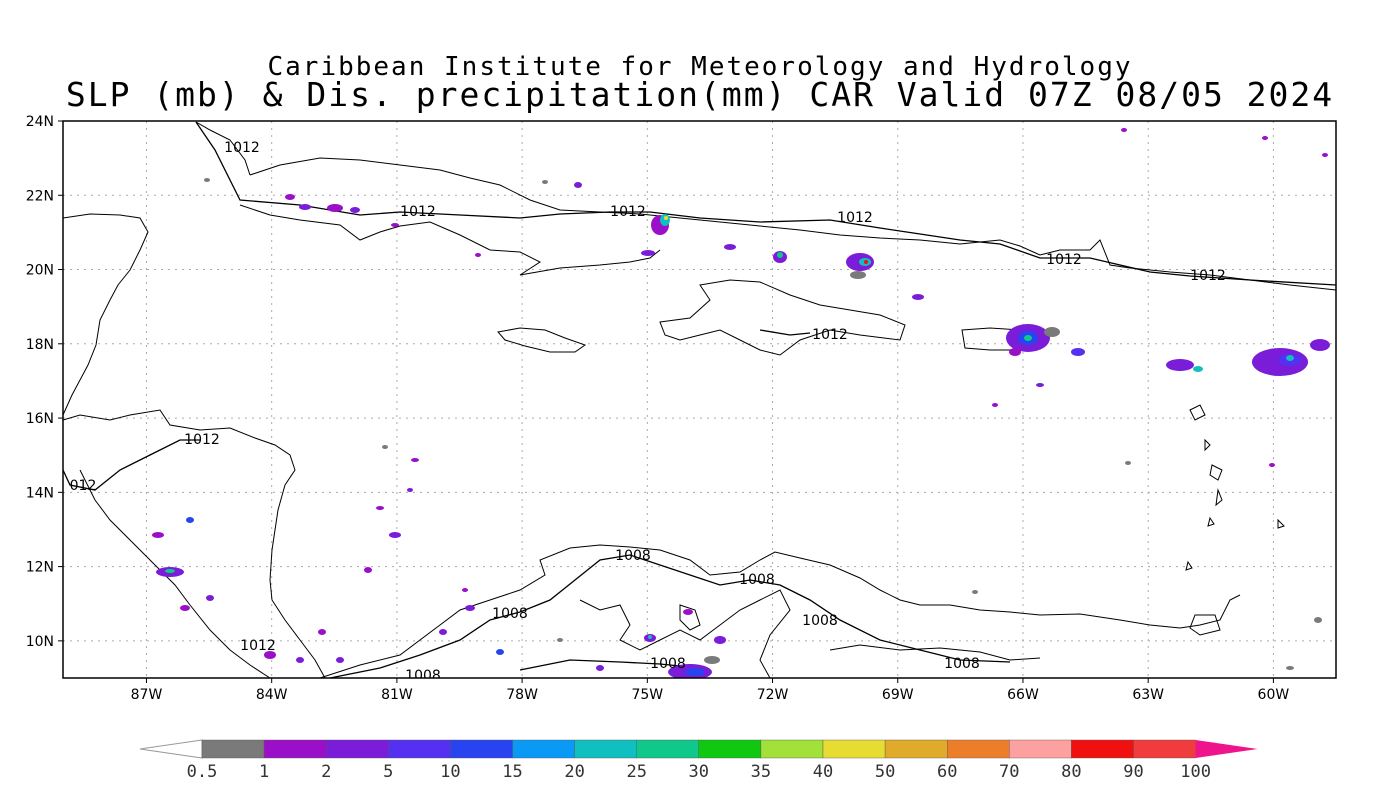 The image size is (1400, 800). I want to click on coast-central-america, so click(106, 314).